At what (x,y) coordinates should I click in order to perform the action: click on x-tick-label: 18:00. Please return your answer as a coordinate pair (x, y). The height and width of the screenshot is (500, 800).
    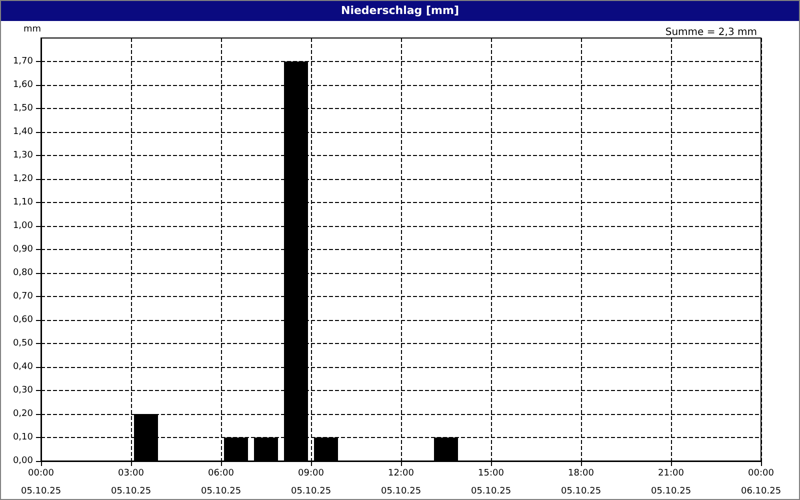
    Looking at the image, I should click on (581, 473).